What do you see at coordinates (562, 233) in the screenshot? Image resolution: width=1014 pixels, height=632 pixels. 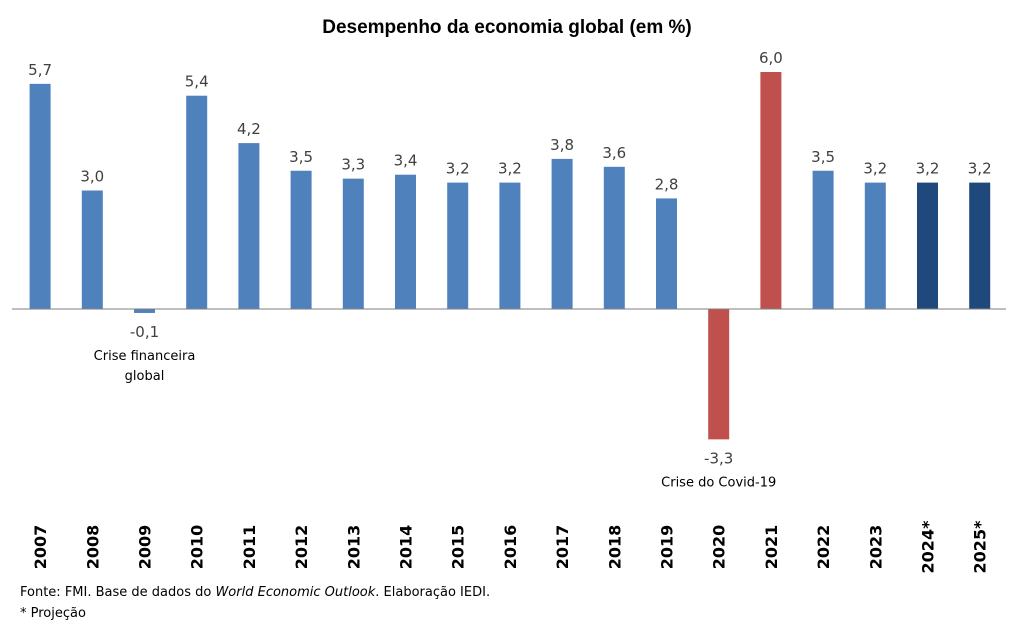 I see `bar-2017` at bounding box center [562, 233].